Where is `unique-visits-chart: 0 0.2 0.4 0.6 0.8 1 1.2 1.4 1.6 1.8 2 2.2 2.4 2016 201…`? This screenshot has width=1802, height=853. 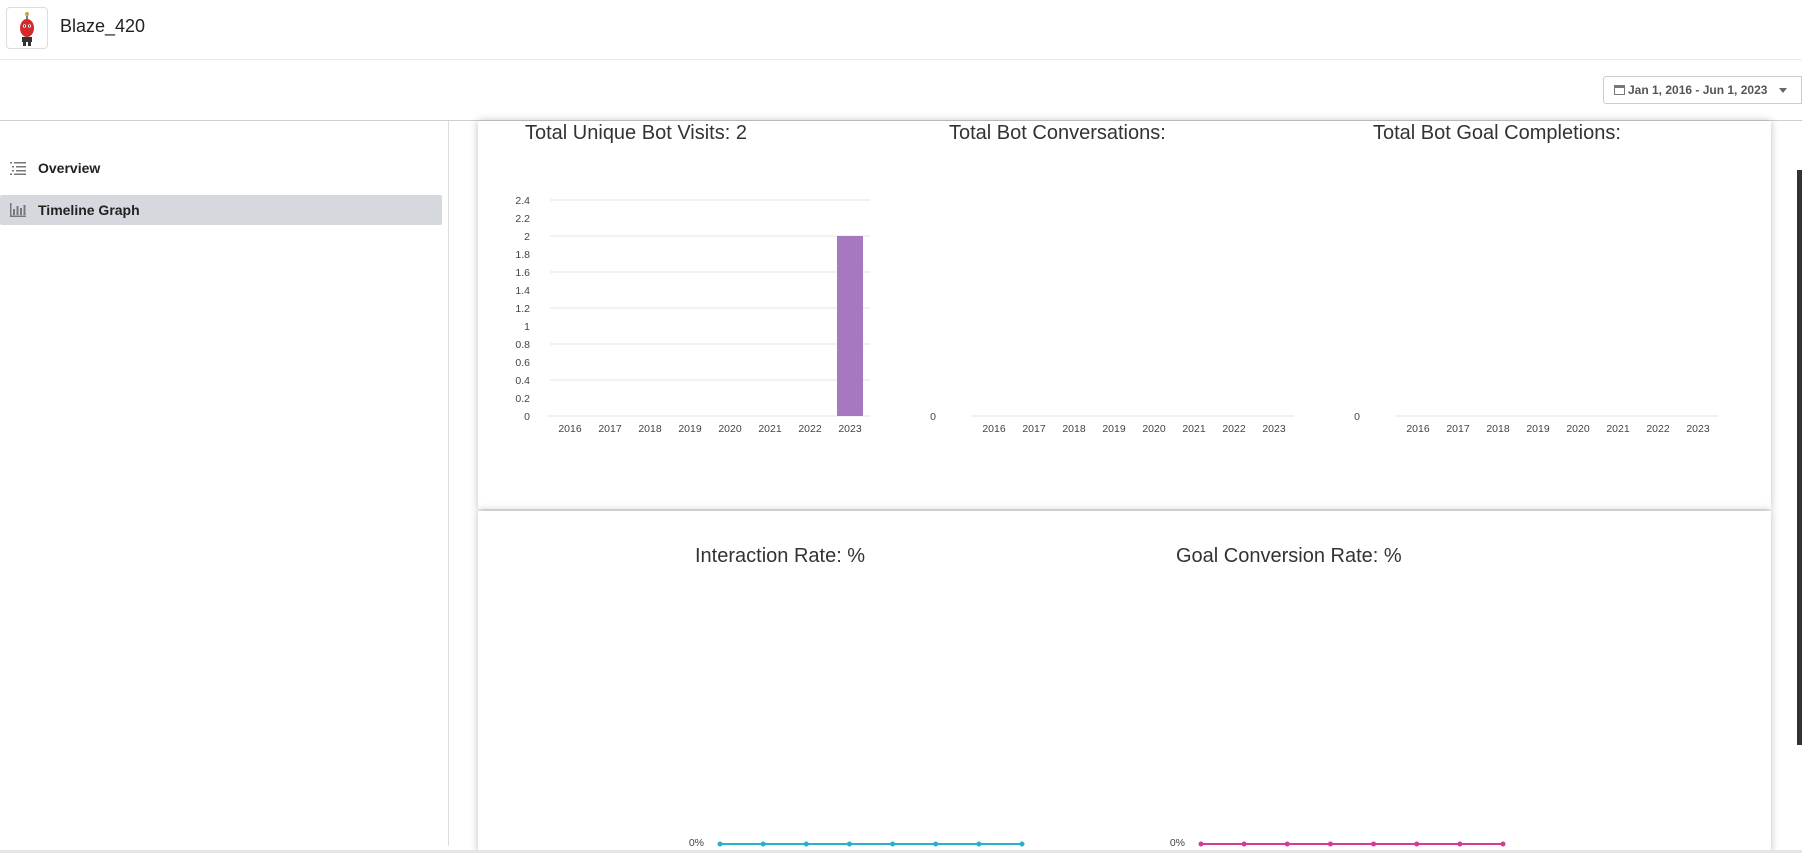
unique-visits-chart: 0 0.2 0.4 0.6 0.8 1 1.2 1.4 1.6 1.8 2 2.2 2.4 2016 201… is located at coordinates (692, 315).